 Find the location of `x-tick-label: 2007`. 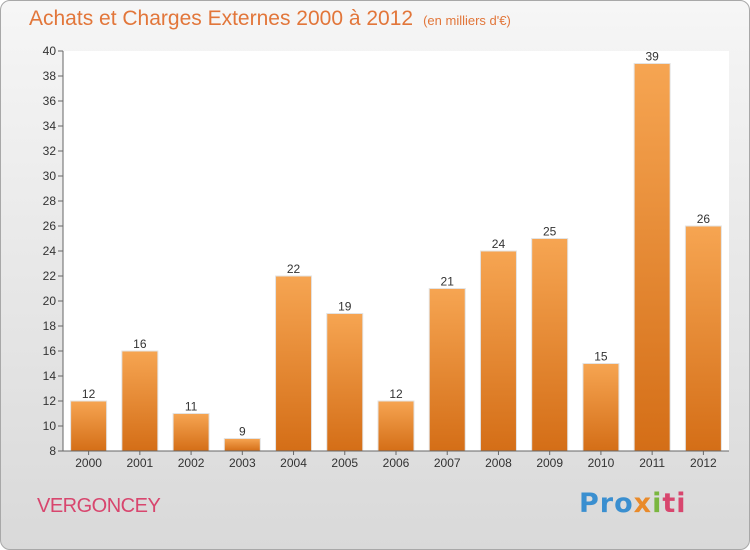

x-tick-label: 2007 is located at coordinates (447, 463).